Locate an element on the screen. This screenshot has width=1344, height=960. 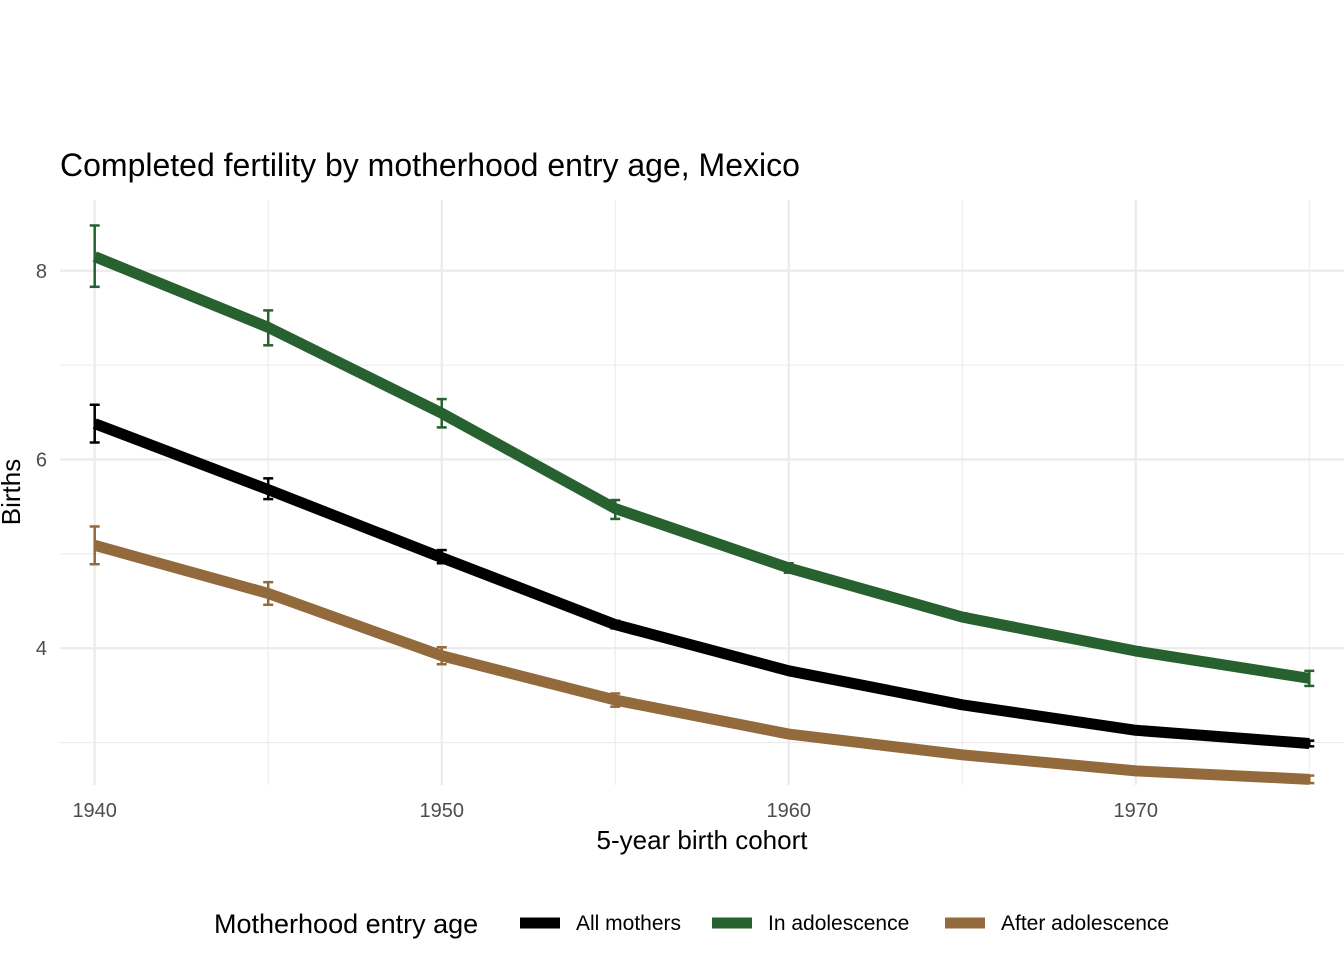
y-axis-label: Births is located at coordinates (13, 492).